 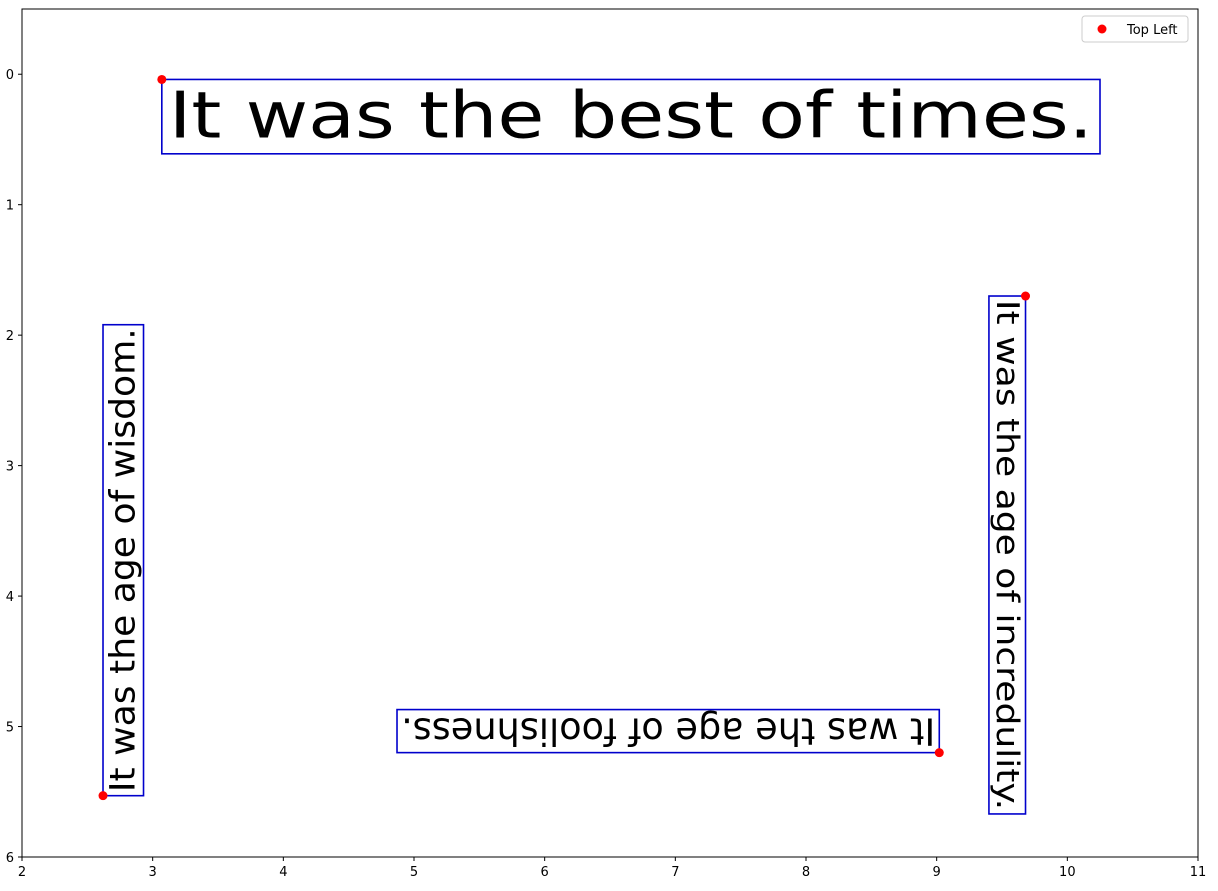 I want to click on x-tick-label: 5, so click(x=414, y=872).